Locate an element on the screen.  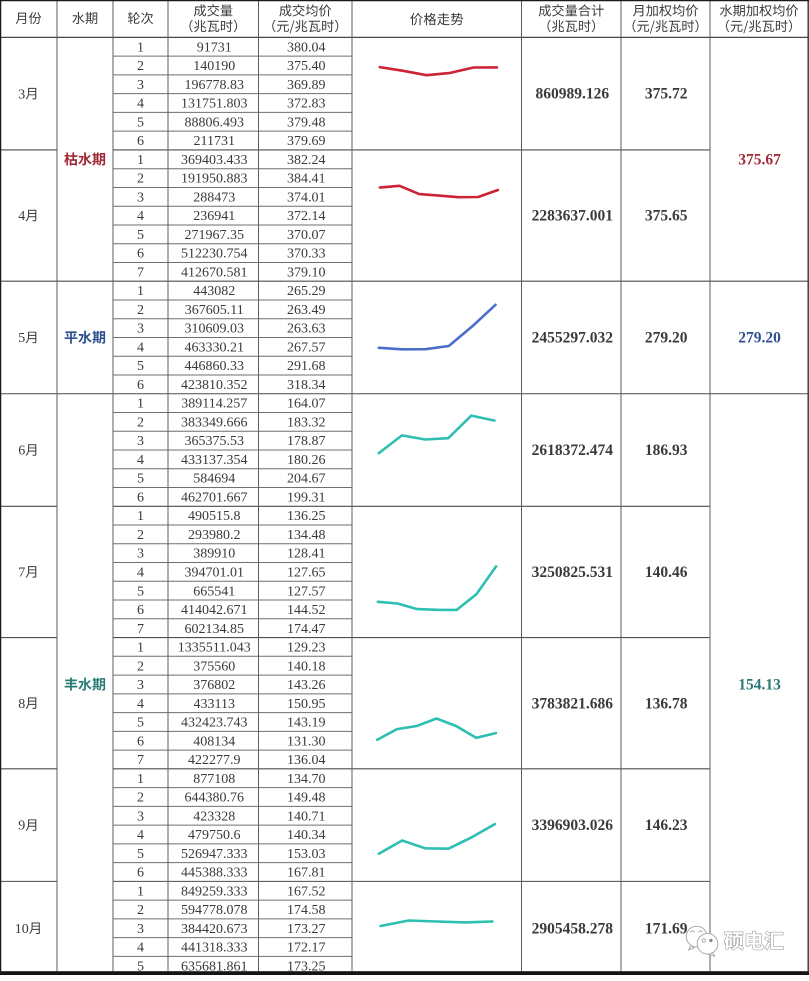
svg-text: 199.31 is located at coordinates (306, 497).